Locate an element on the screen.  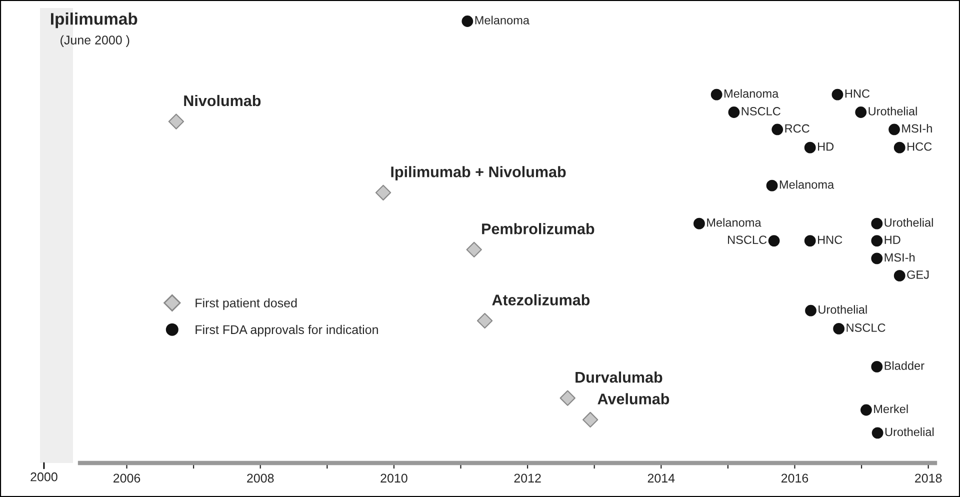
x-tick-label: 2016 is located at coordinates (794, 478).